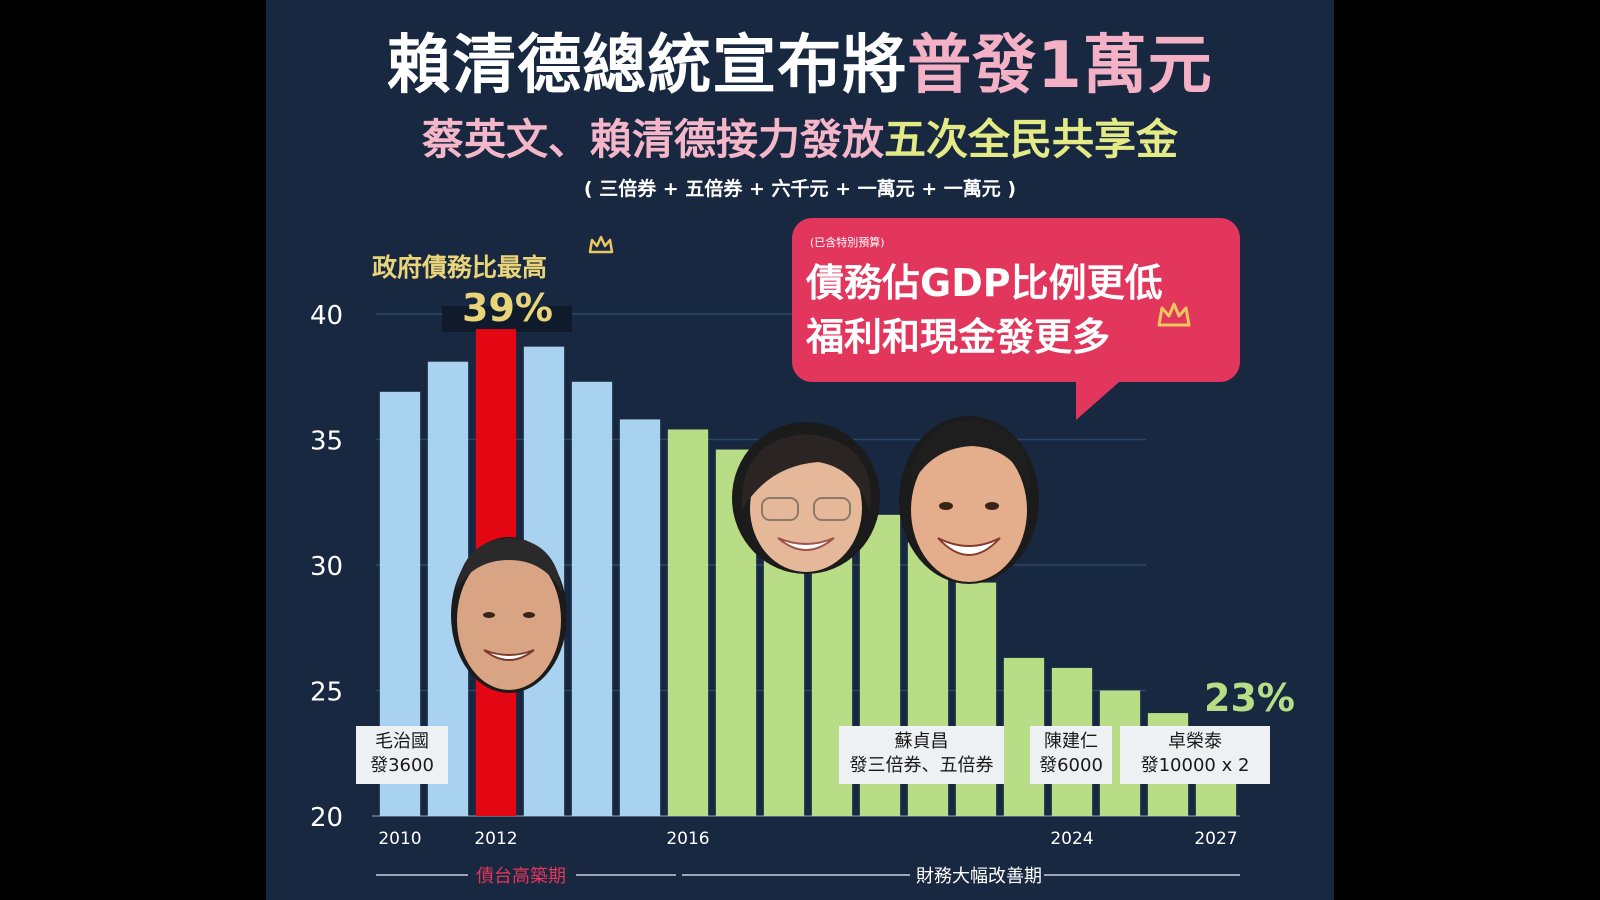 Image resolution: width=1600 pixels, height=900 pixels. I want to click on x-tick-label: 2016, so click(687, 839).